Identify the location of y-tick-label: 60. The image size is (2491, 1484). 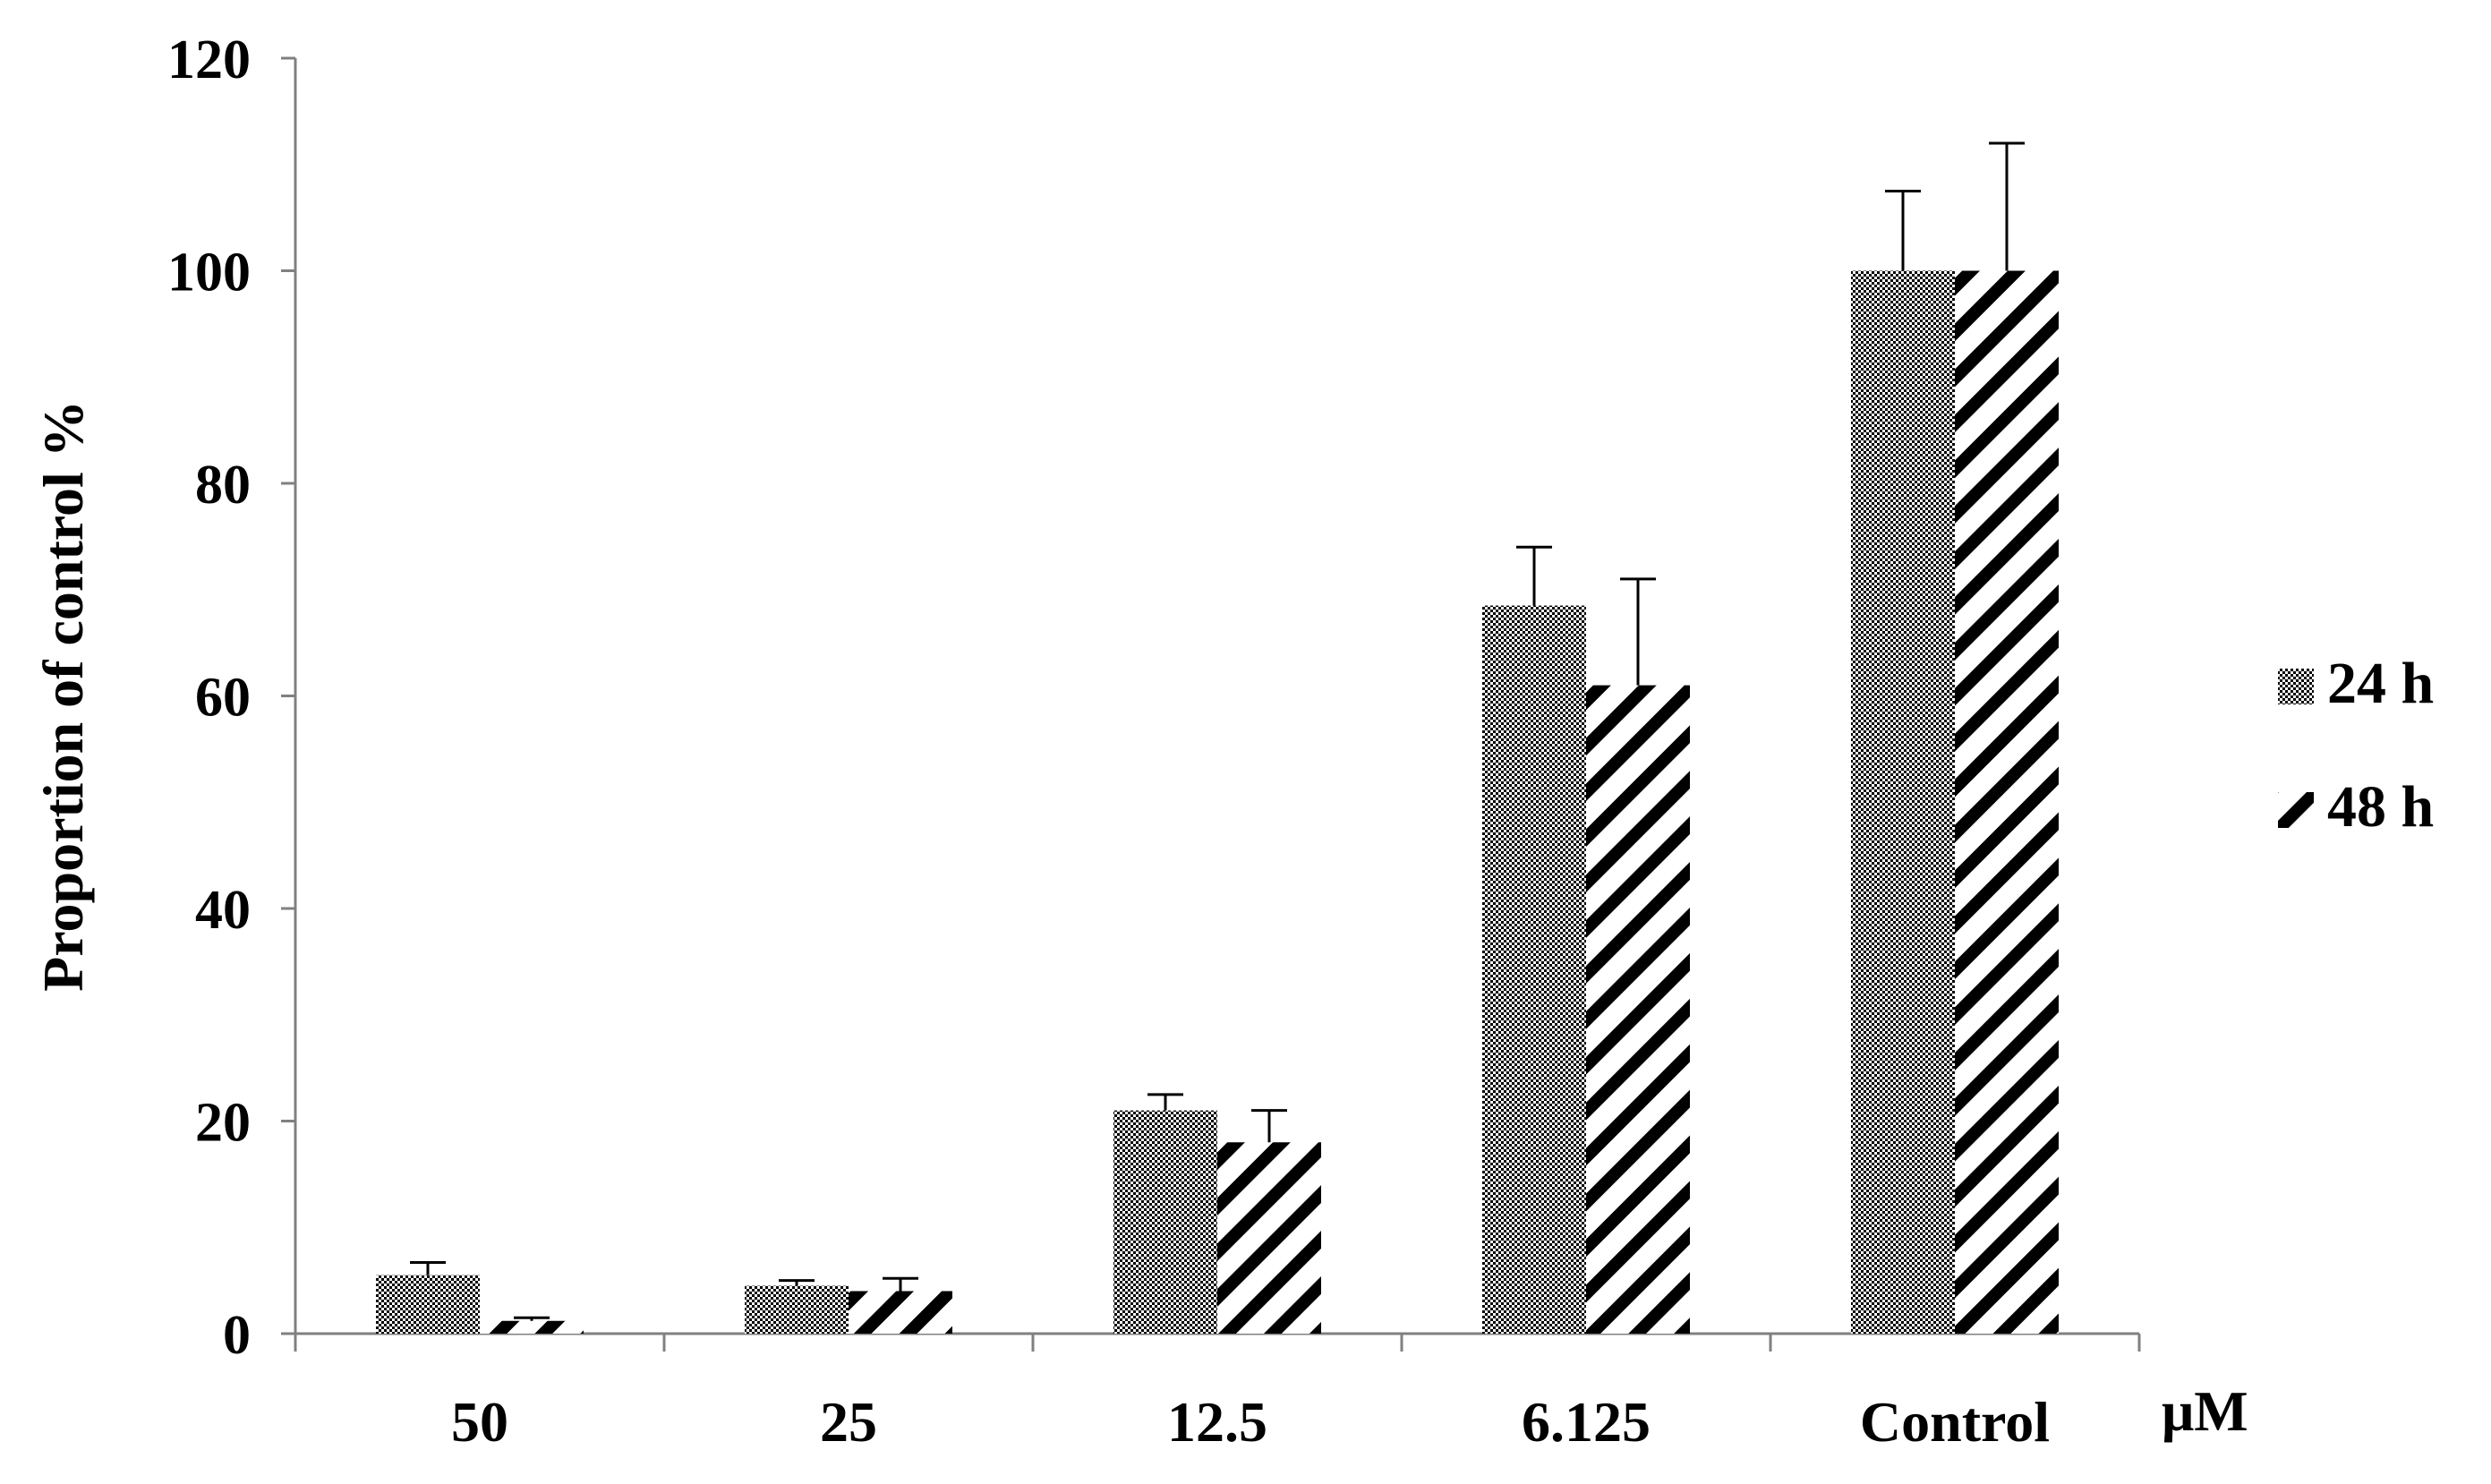
(223, 698).